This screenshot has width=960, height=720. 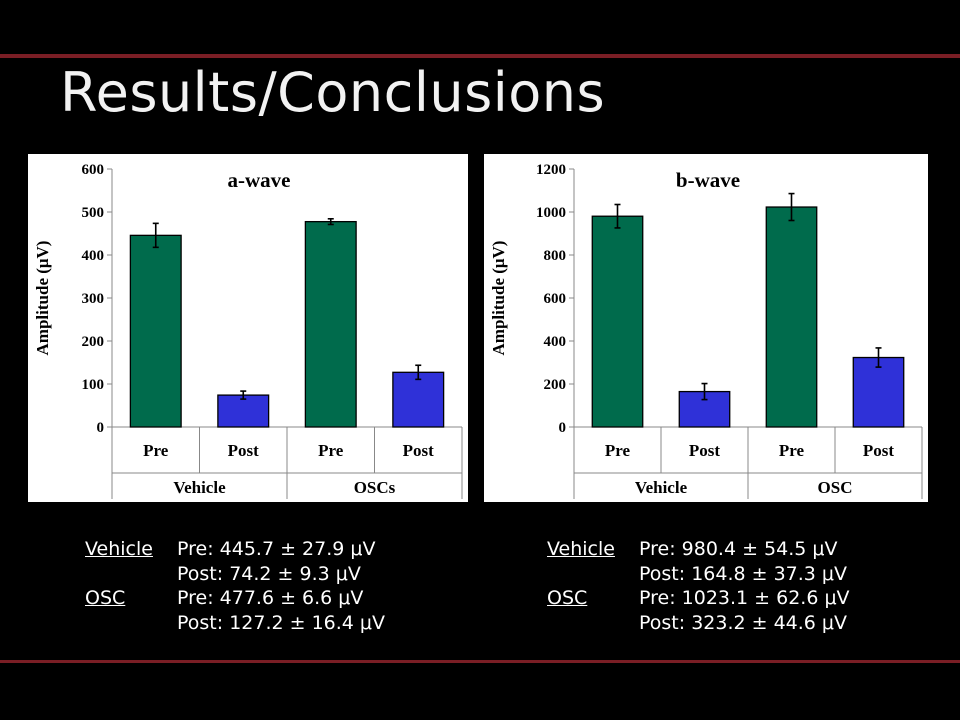 What do you see at coordinates (270, 598) in the screenshot?
I see `stats-value: Pre: 477.6 ± 6.6 μV` at bounding box center [270, 598].